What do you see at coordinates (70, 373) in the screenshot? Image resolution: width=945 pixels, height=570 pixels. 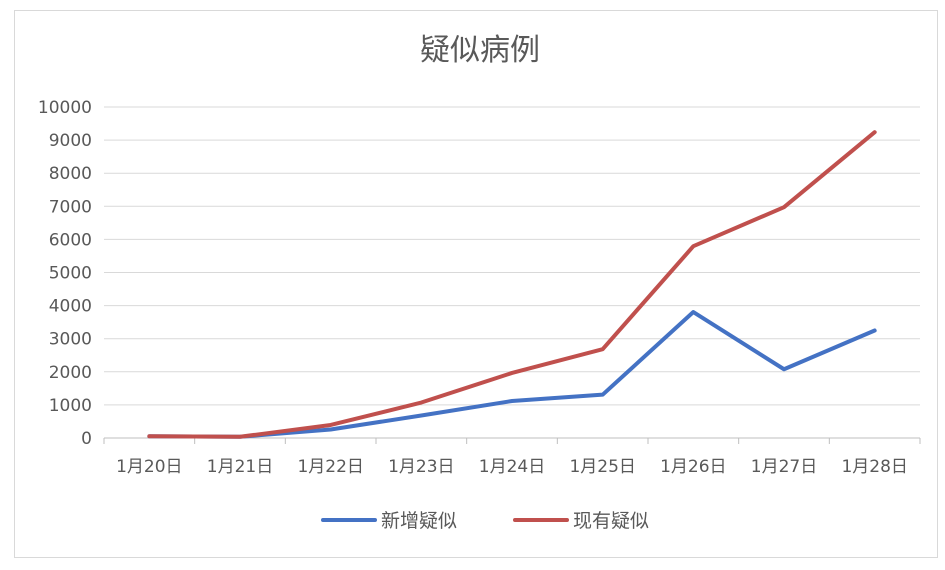 I see `y-tick-label: 2000` at bounding box center [70, 373].